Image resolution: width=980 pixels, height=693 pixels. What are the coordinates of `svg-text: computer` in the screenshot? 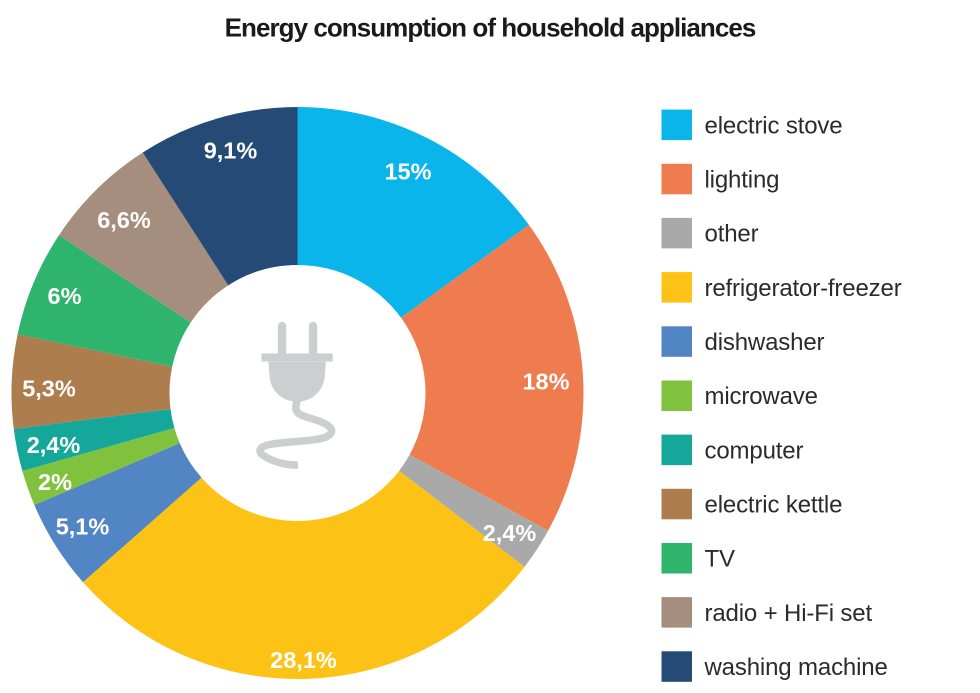 It's located at (754, 450).